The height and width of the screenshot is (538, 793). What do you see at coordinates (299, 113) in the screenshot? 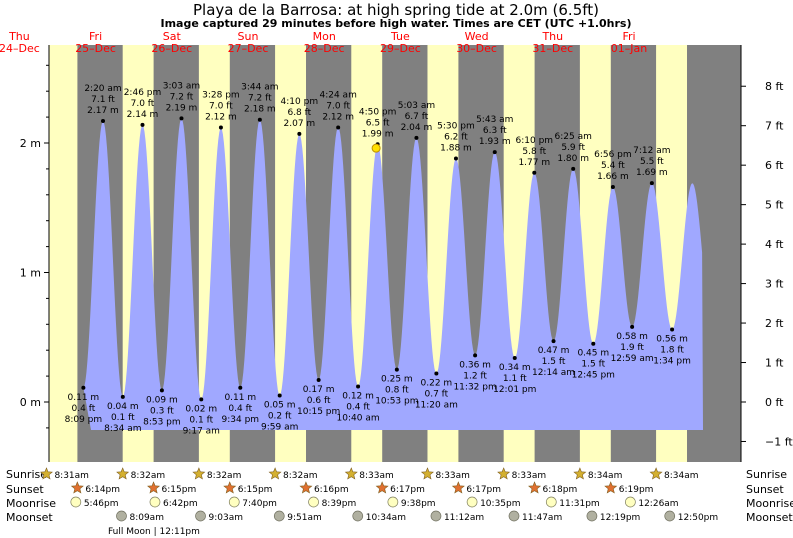
I see `high-tide-feet: 6.8 ft` at bounding box center [299, 113].